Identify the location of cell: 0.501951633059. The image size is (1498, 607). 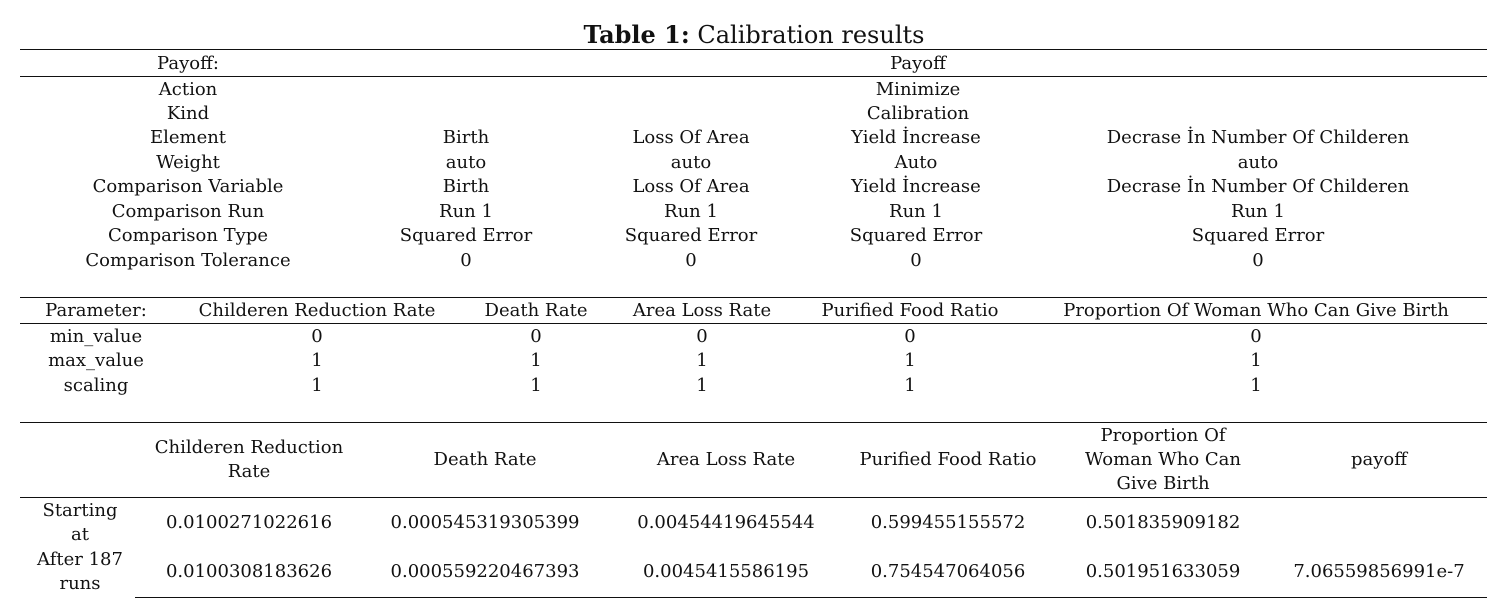
(1163, 571).